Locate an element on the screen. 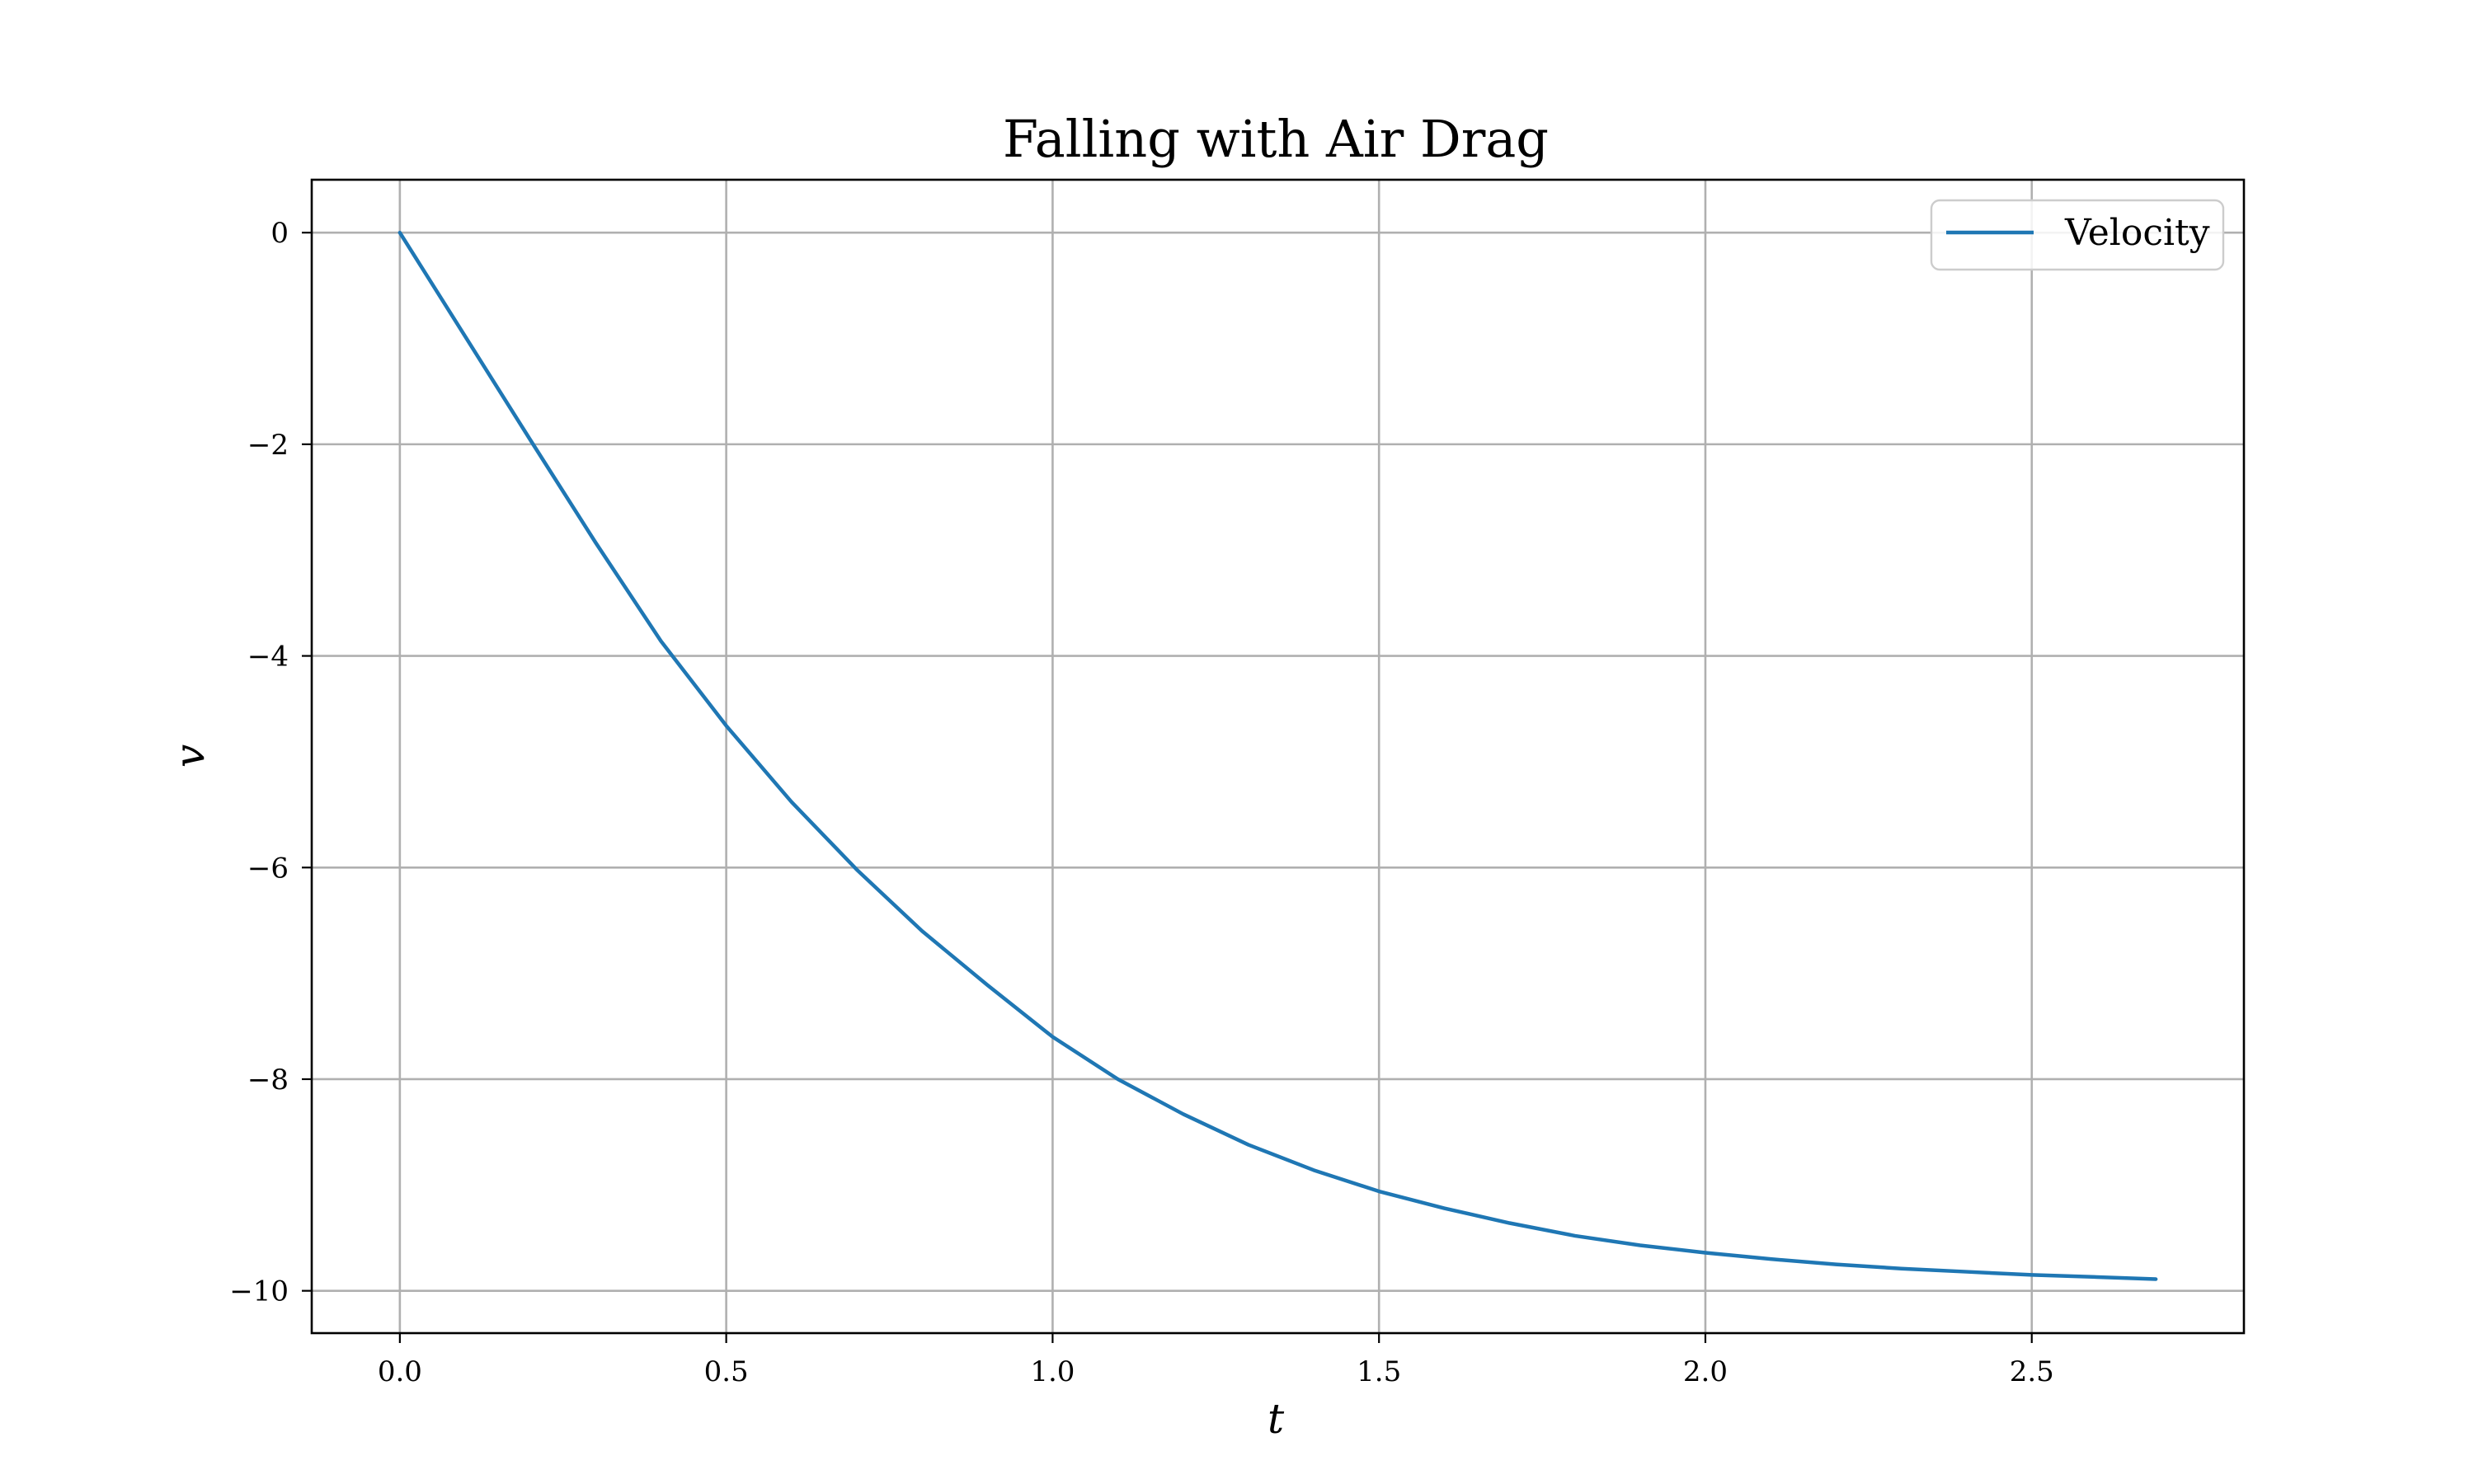 The width and height of the screenshot is (2474, 1484). legend-box is located at coordinates (2077, 235).